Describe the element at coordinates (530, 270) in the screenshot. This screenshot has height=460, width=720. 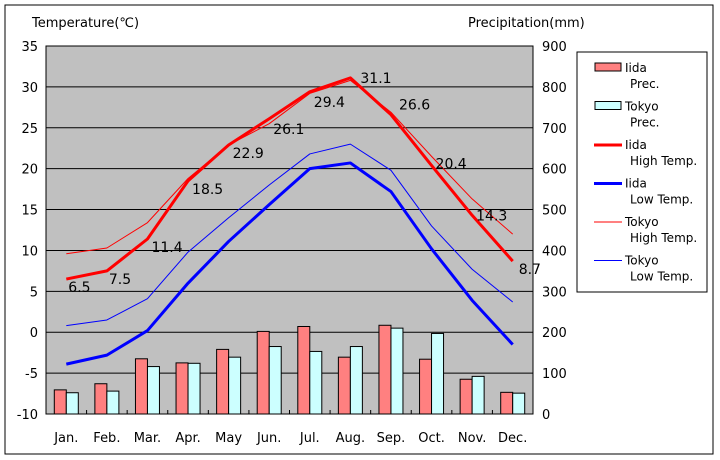
I see `data-label-iida-high: 8.7` at that location.